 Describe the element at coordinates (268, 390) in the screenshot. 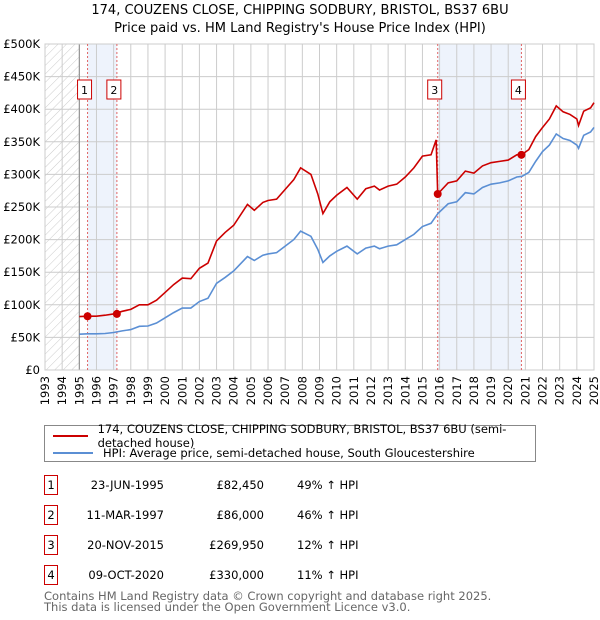

I see `x-tick-label: 2006` at that location.